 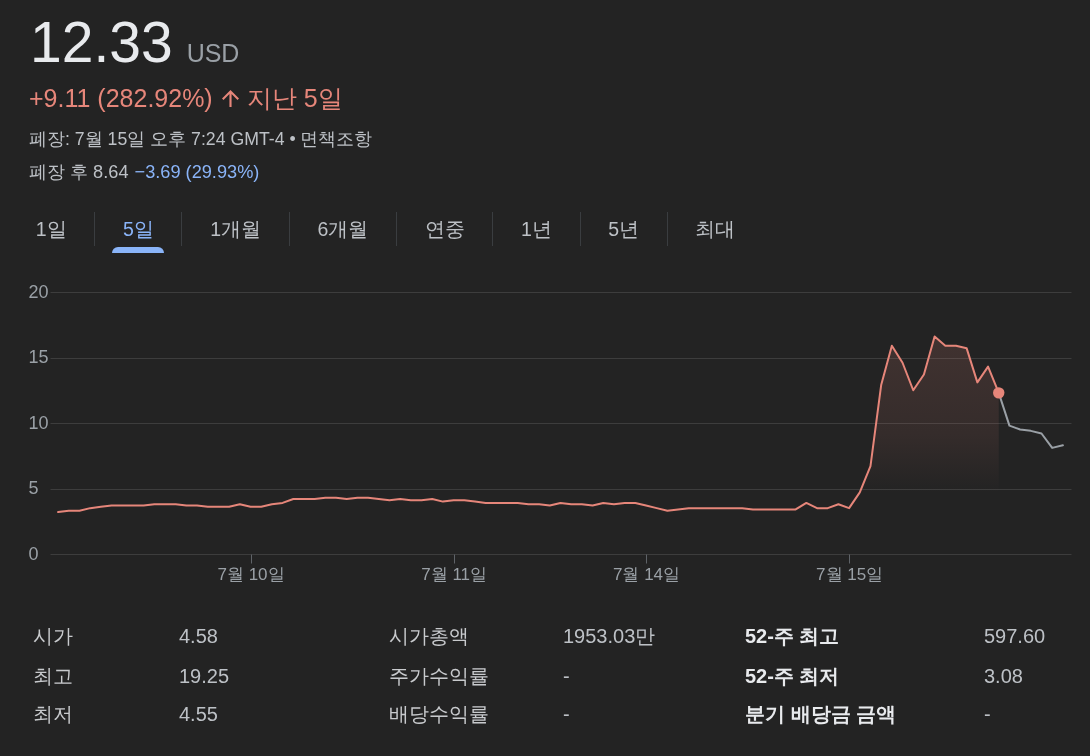 I want to click on category-label: 1년, so click(x=536, y=228).